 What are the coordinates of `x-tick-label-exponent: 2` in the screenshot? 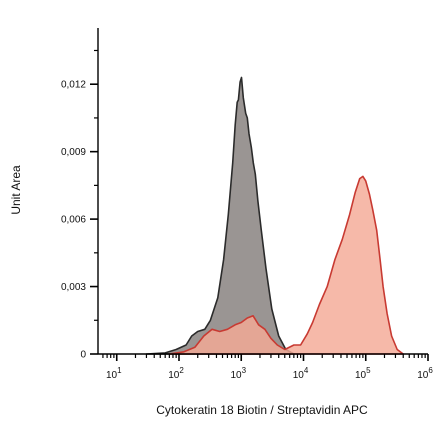 It's located at (181, 370).